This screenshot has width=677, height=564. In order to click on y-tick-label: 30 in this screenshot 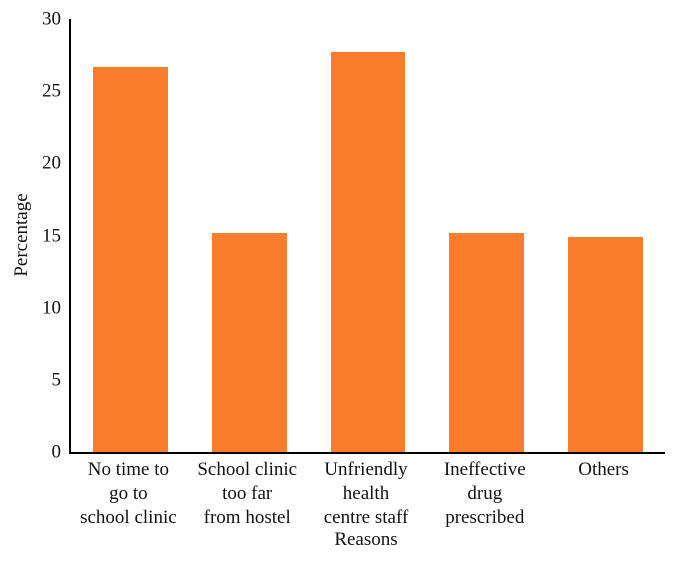, I will do `click(51, 19)`.